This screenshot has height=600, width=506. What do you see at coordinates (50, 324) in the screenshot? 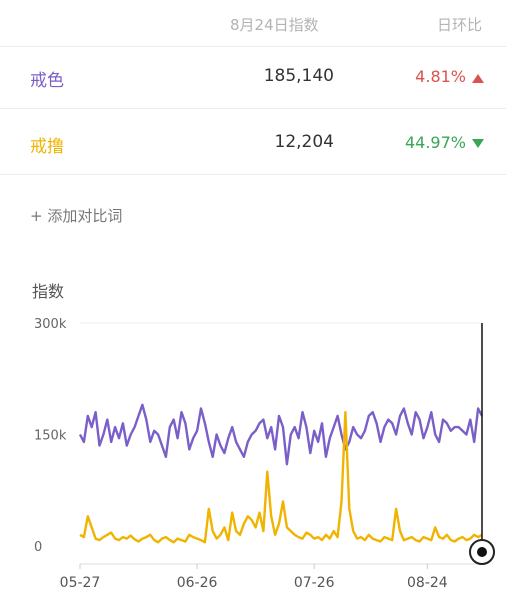
I see `y-tick-label: 300k` at bounding box center [50, 324].